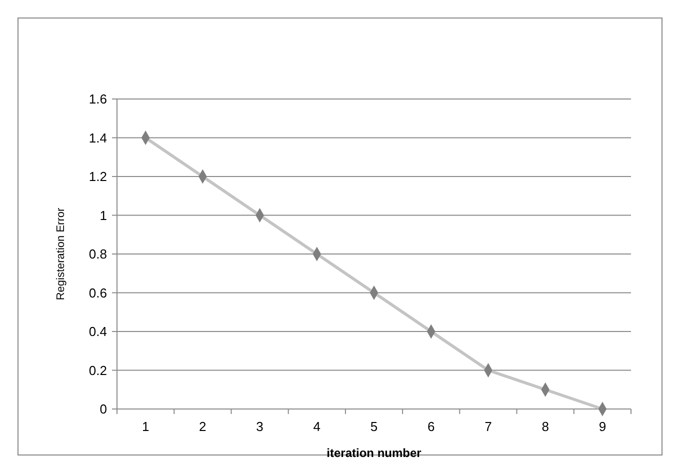 This screenshot has height=461, width=674. What do you see at coordinates (431, 426) in the screenshot?
I see `x-tick-label: 6` at bounding box center [431, 426].